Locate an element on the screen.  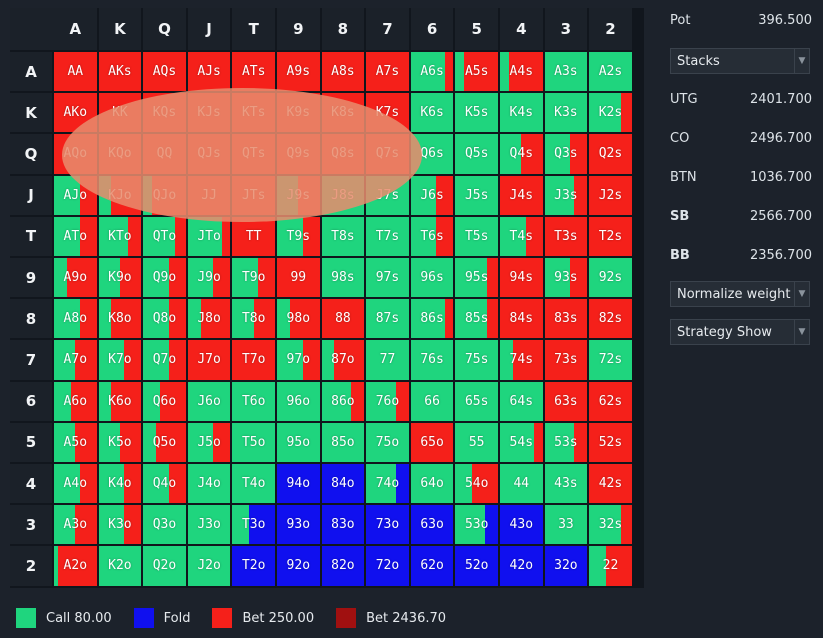
hand-cell-k2s: K2s is located at coordinates (611, 114).